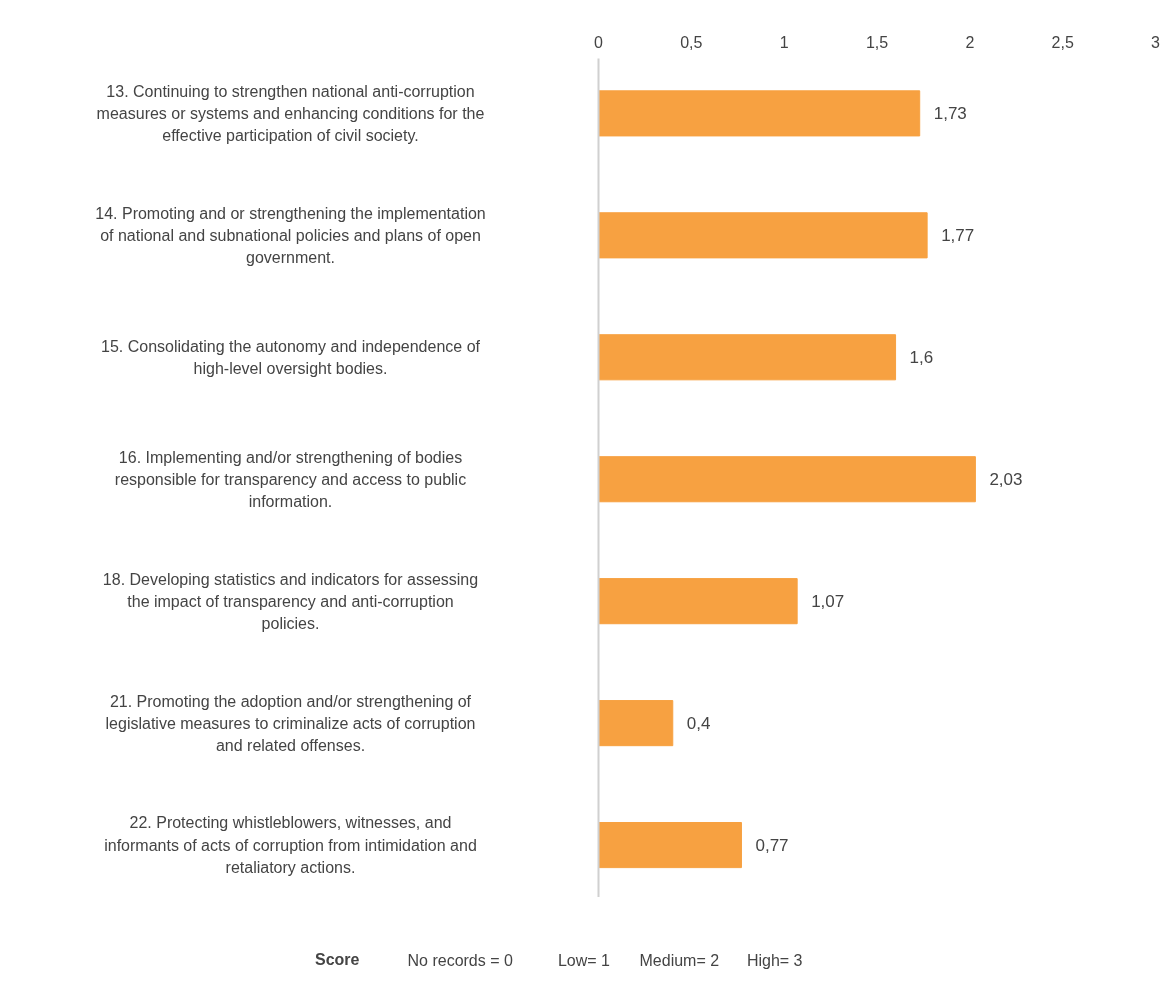  I want to click on x-tick-label: 0,5, so click(691, 42).